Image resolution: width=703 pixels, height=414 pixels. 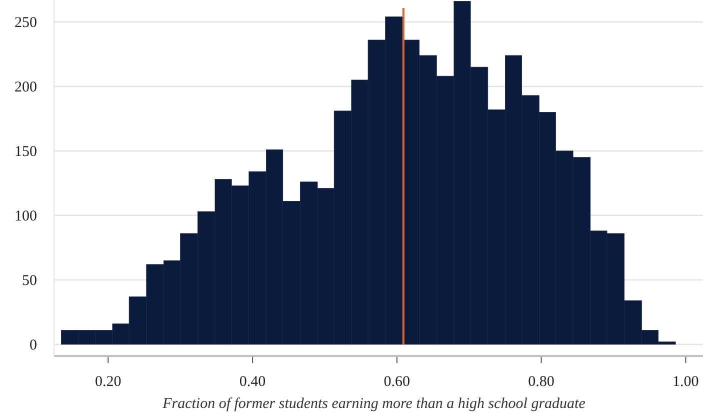 I want to click on y-tick-label: 0, so click(x=33, y=345).